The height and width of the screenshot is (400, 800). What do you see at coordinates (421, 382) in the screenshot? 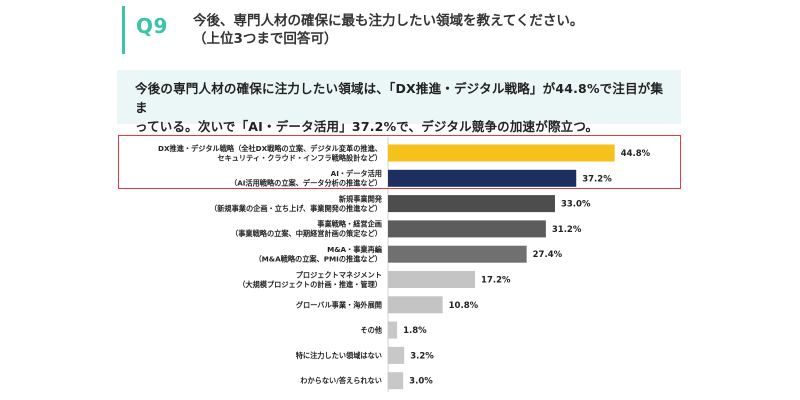
I see `value-label-9: 3.0%` at bounding box center [421, 382].